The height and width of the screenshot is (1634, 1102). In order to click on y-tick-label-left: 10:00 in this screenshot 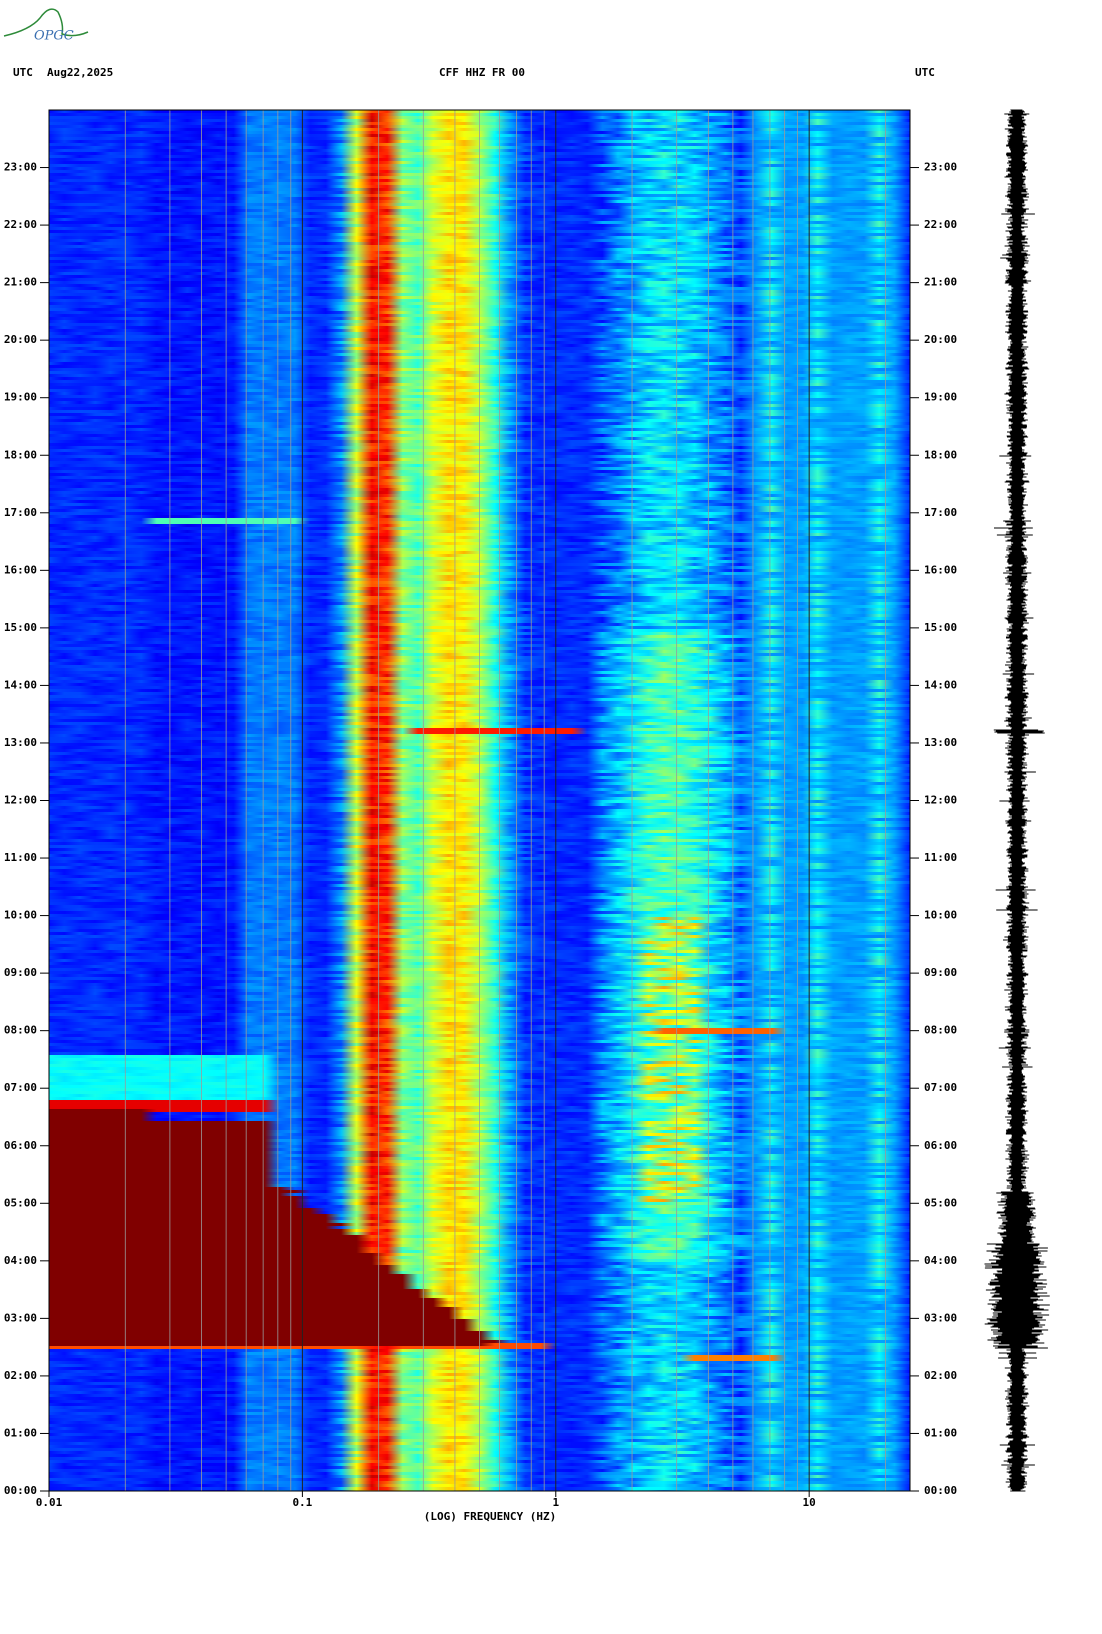, I will do `click(20, 915)`.